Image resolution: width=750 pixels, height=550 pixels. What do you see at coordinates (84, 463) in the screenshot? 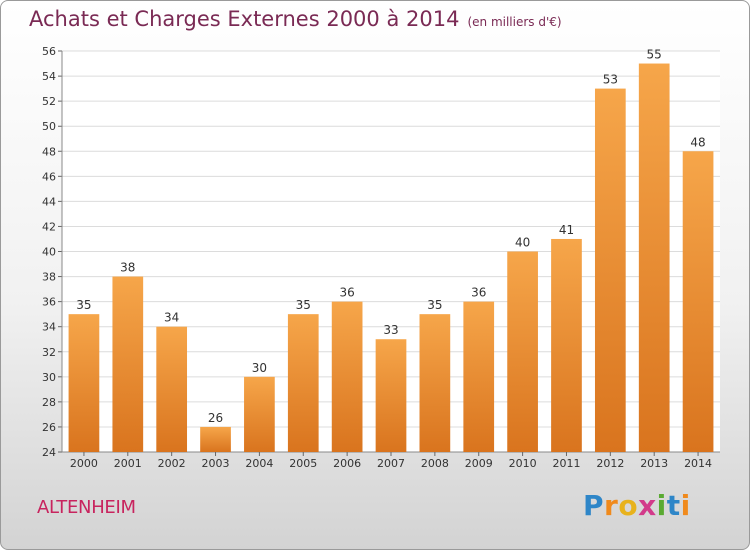
I see `x-tick-label: 2000` at bounding box center [84, 463].